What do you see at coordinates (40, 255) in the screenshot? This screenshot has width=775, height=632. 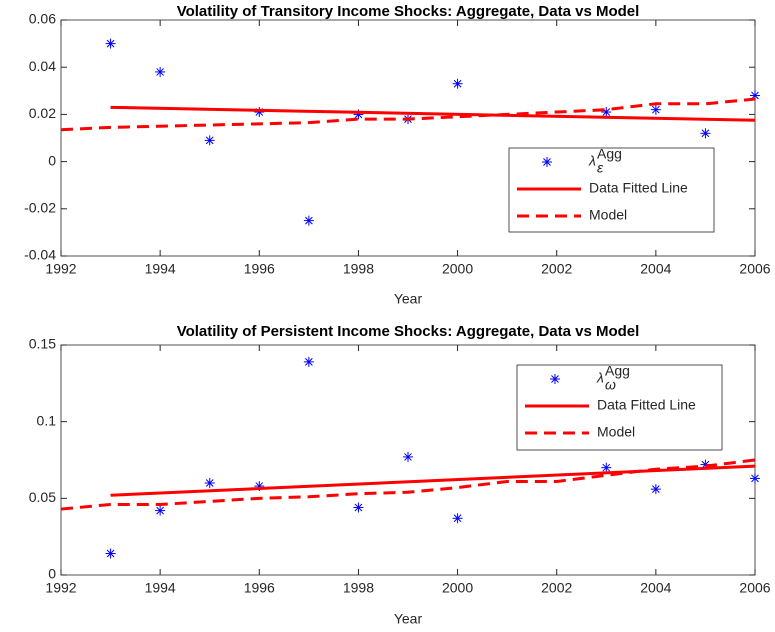 I see `y-tick-label: -0.04` at bounding box center [40, 255].